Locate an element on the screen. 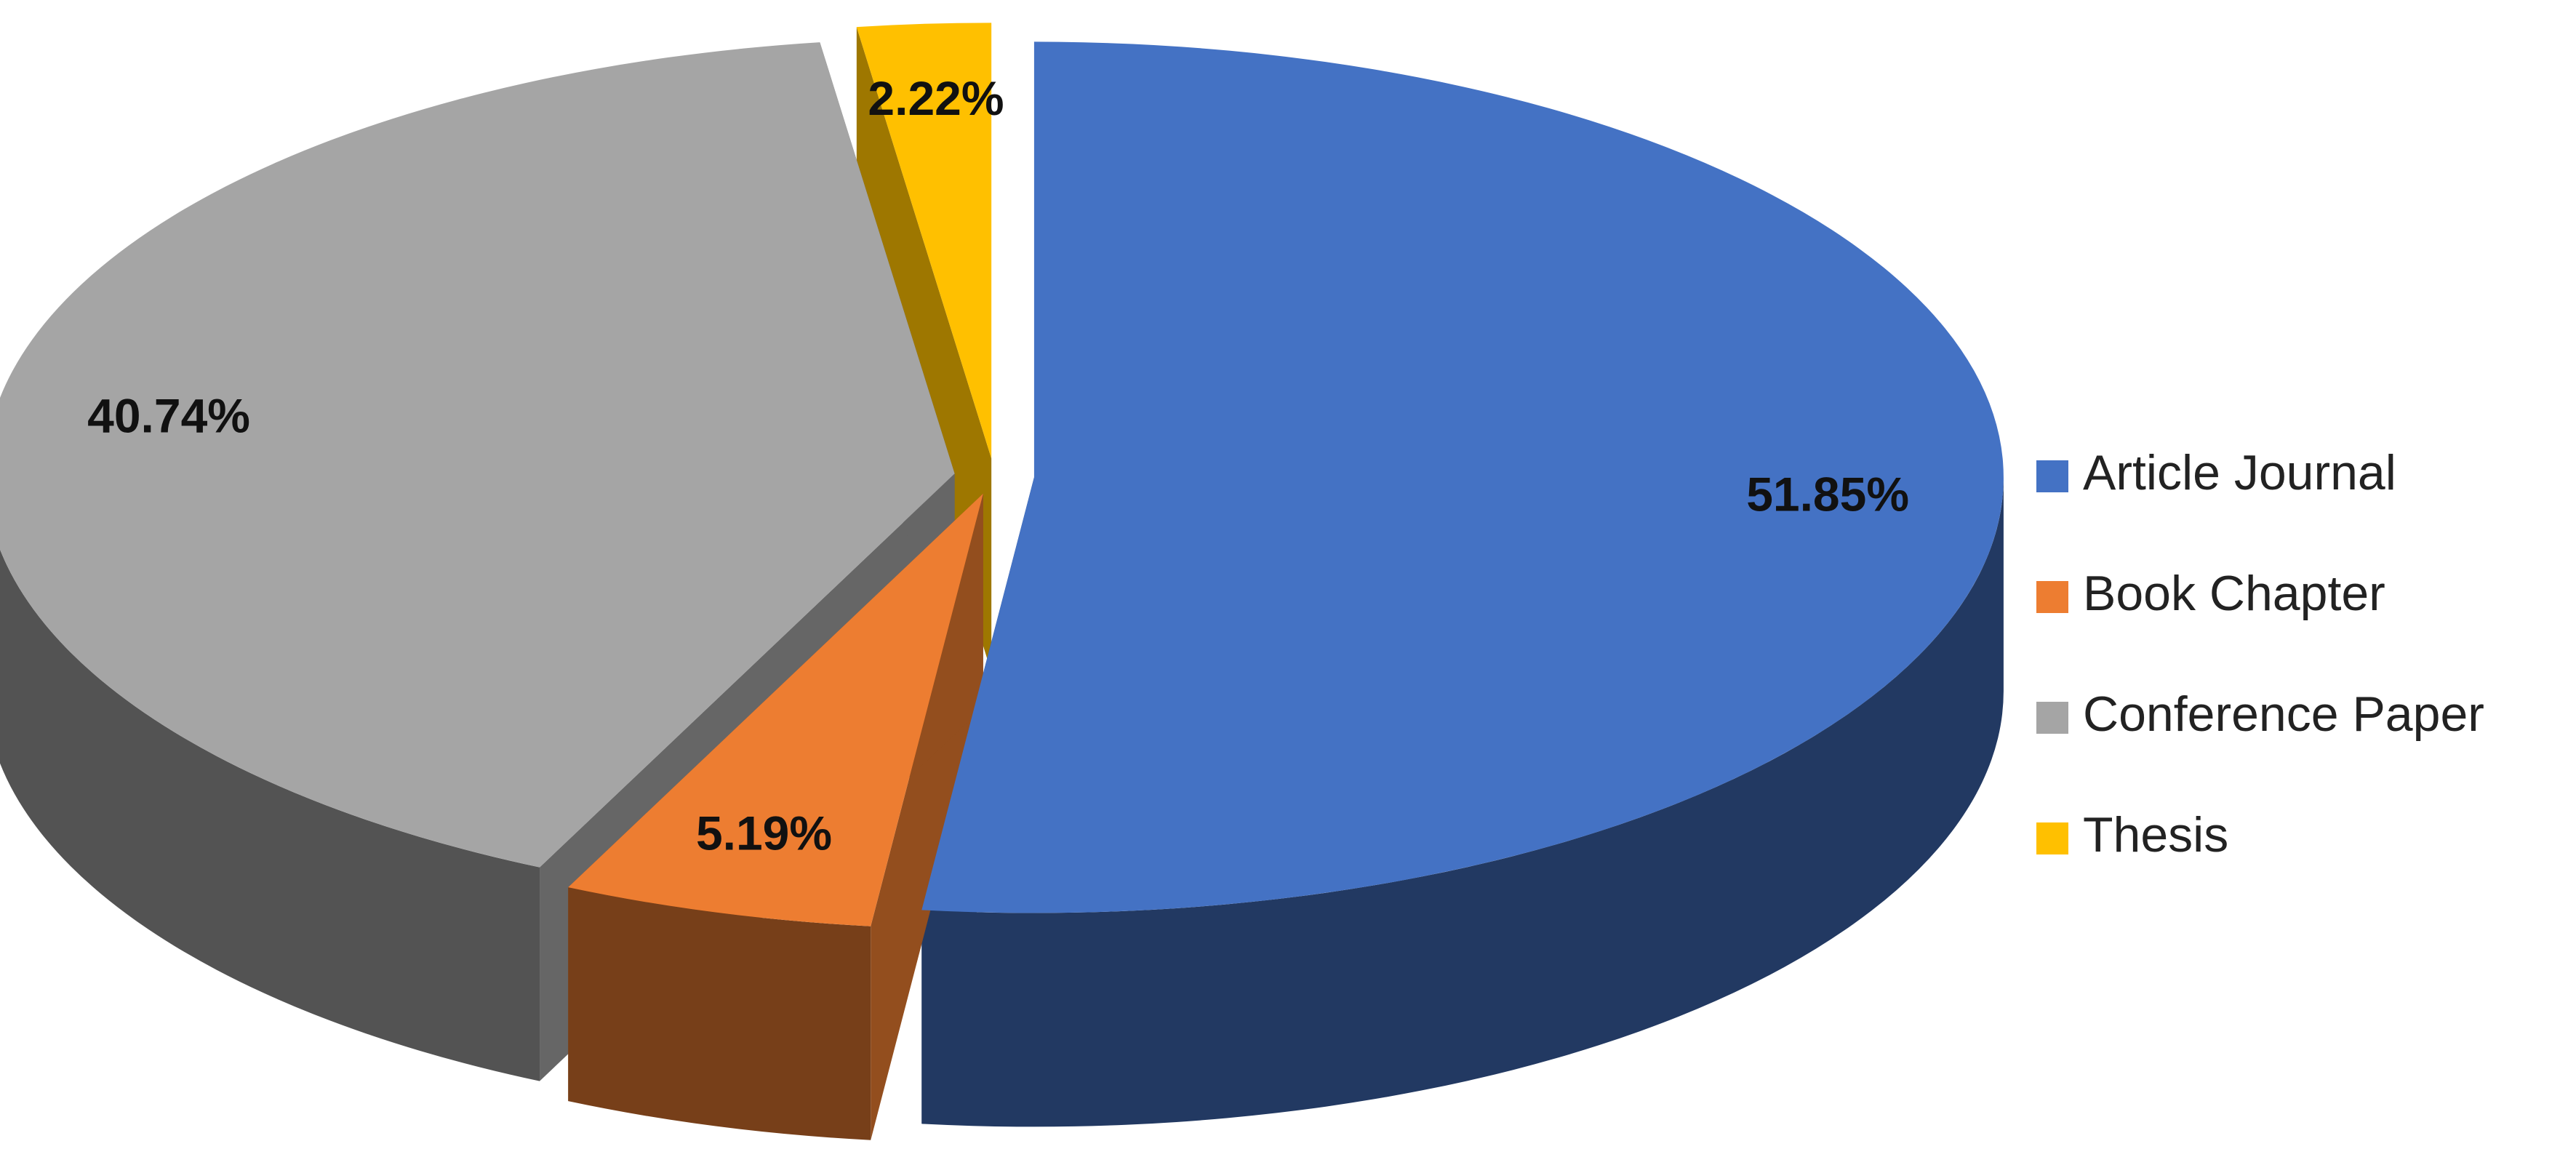  legend-label: Conference Paper is located at coordinates (2283, 714).